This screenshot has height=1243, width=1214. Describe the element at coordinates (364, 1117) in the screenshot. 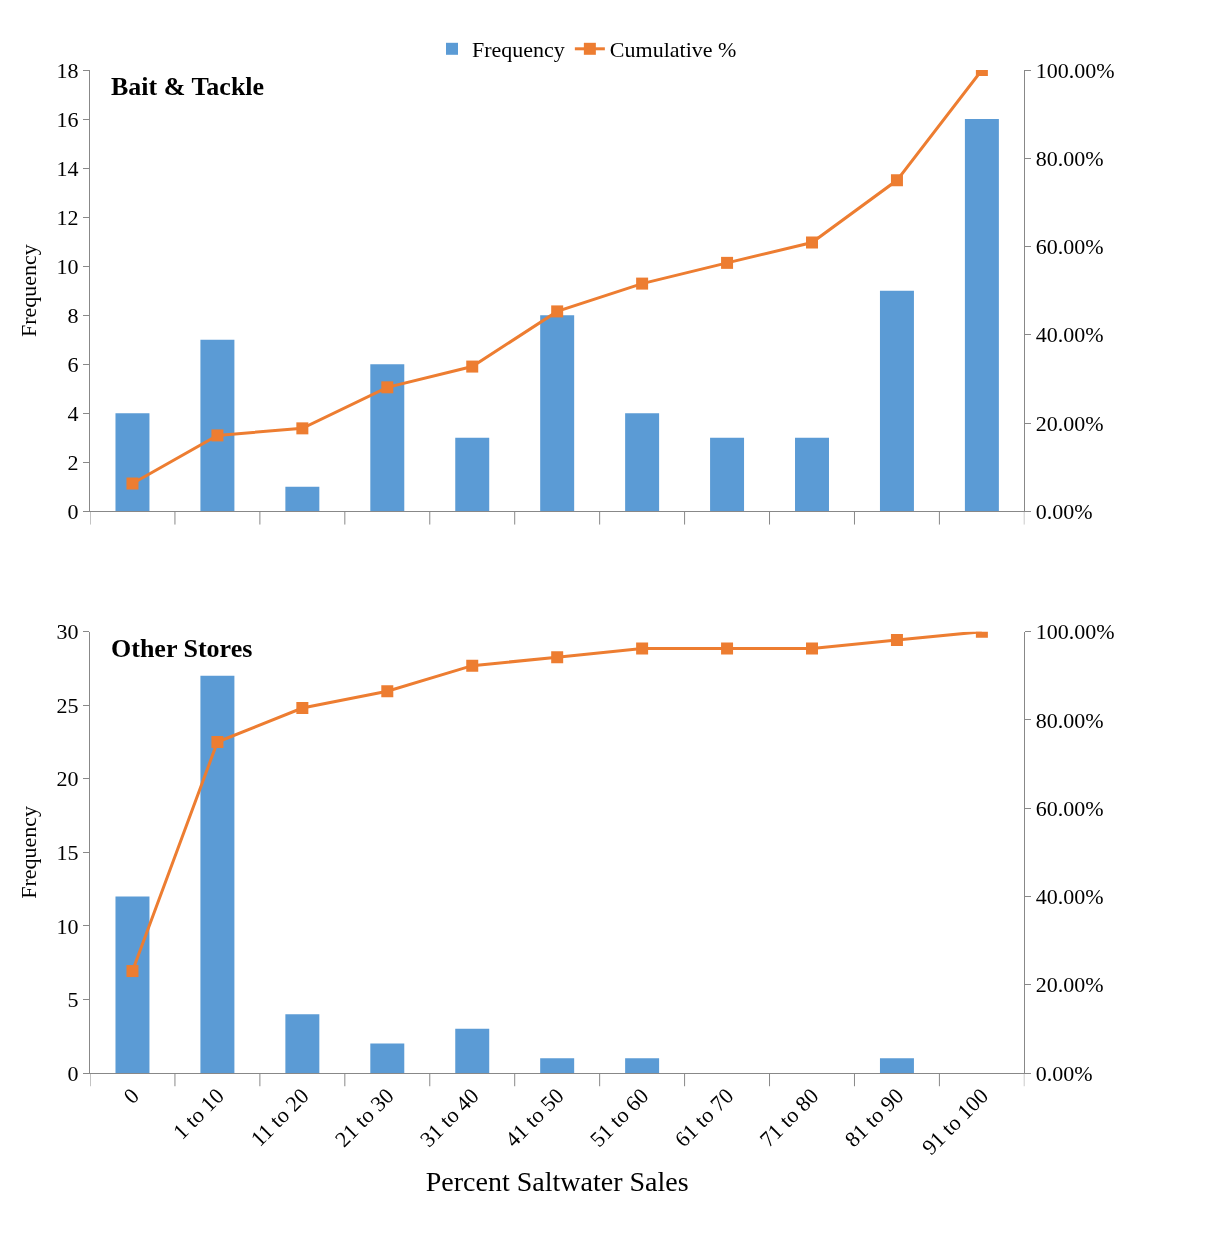

I see `x-tick-label: 21 to 30` at that location.